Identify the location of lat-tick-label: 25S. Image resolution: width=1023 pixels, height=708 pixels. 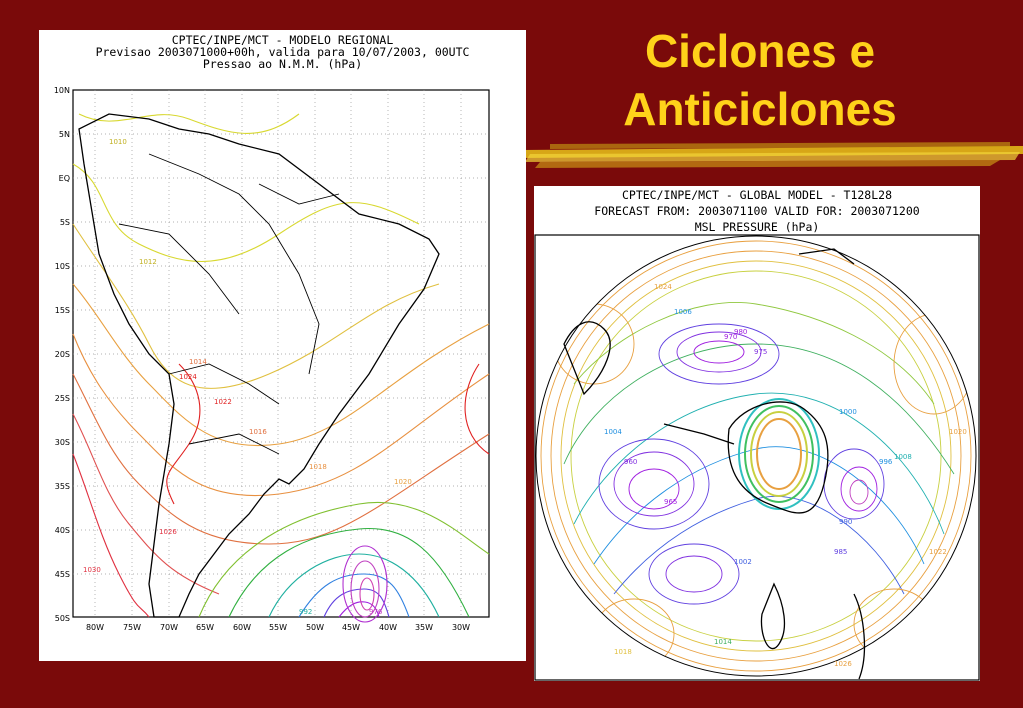
(62, 398).